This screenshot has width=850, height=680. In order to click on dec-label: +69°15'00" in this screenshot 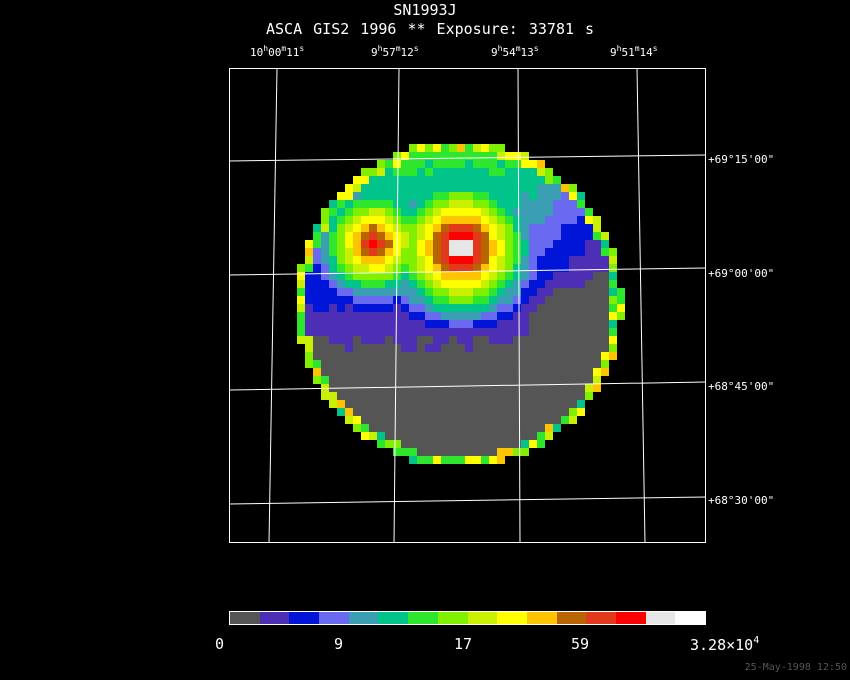, I will do `click(741, 159)`.